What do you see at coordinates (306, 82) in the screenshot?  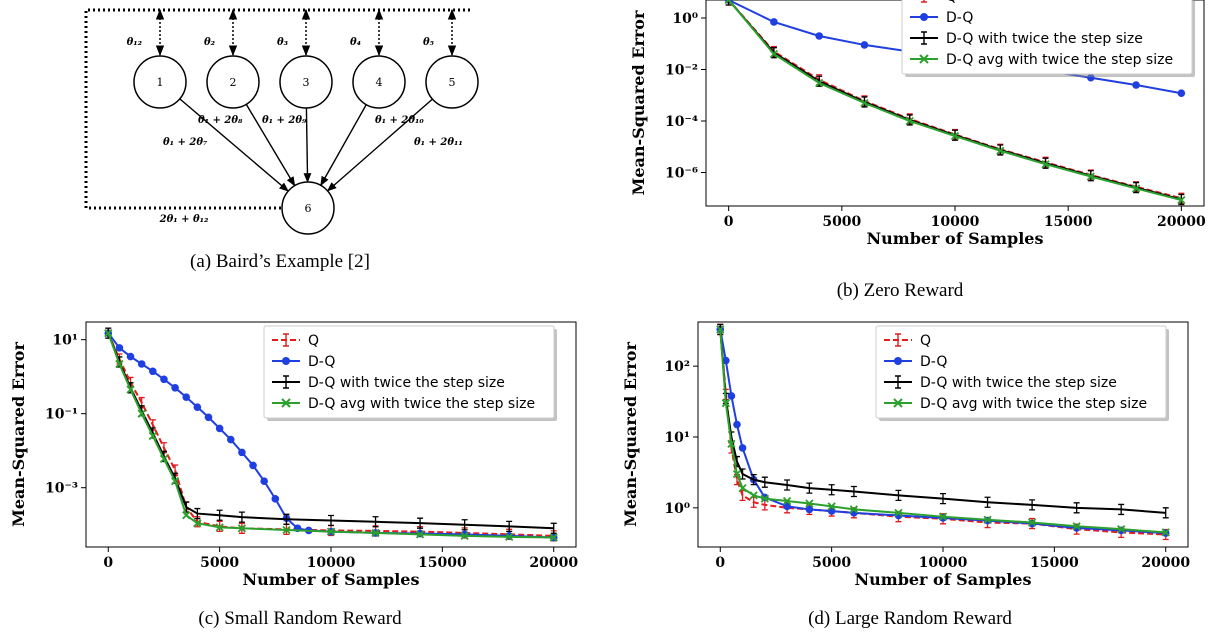 I see `state-node-label-3: 3` at bounding box center [306, 82].